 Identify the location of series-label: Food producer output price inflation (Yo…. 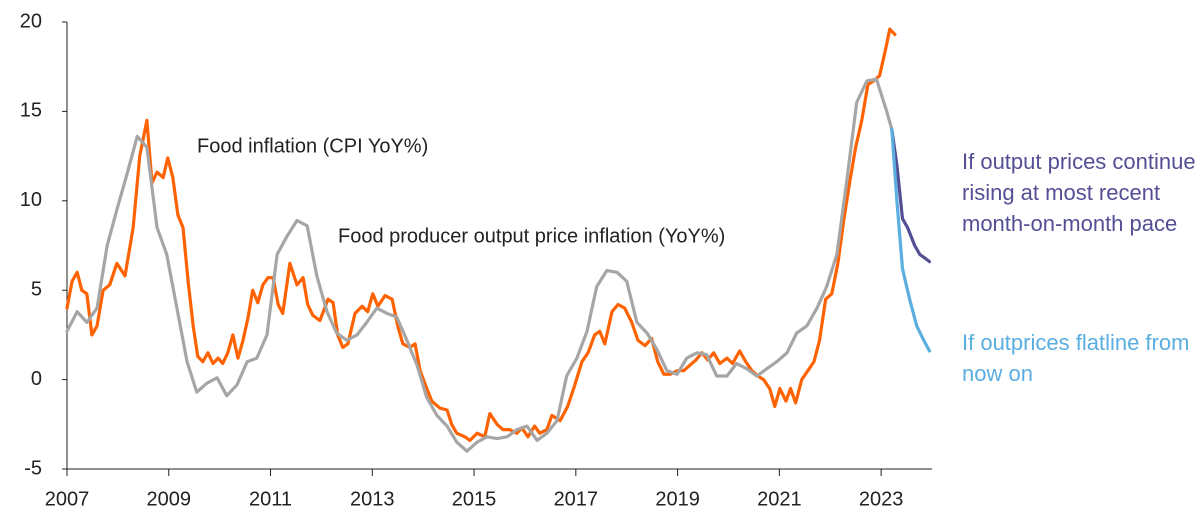
(531, 236).